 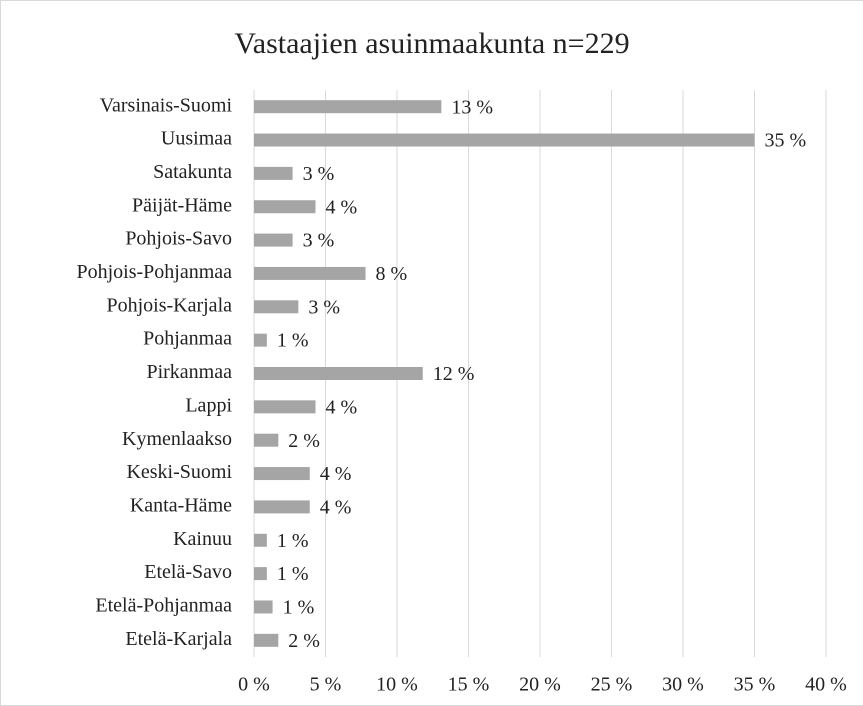 I want to click on y-tick-label: Etelä-Pohjanmaa, so click(x=163, y=606).